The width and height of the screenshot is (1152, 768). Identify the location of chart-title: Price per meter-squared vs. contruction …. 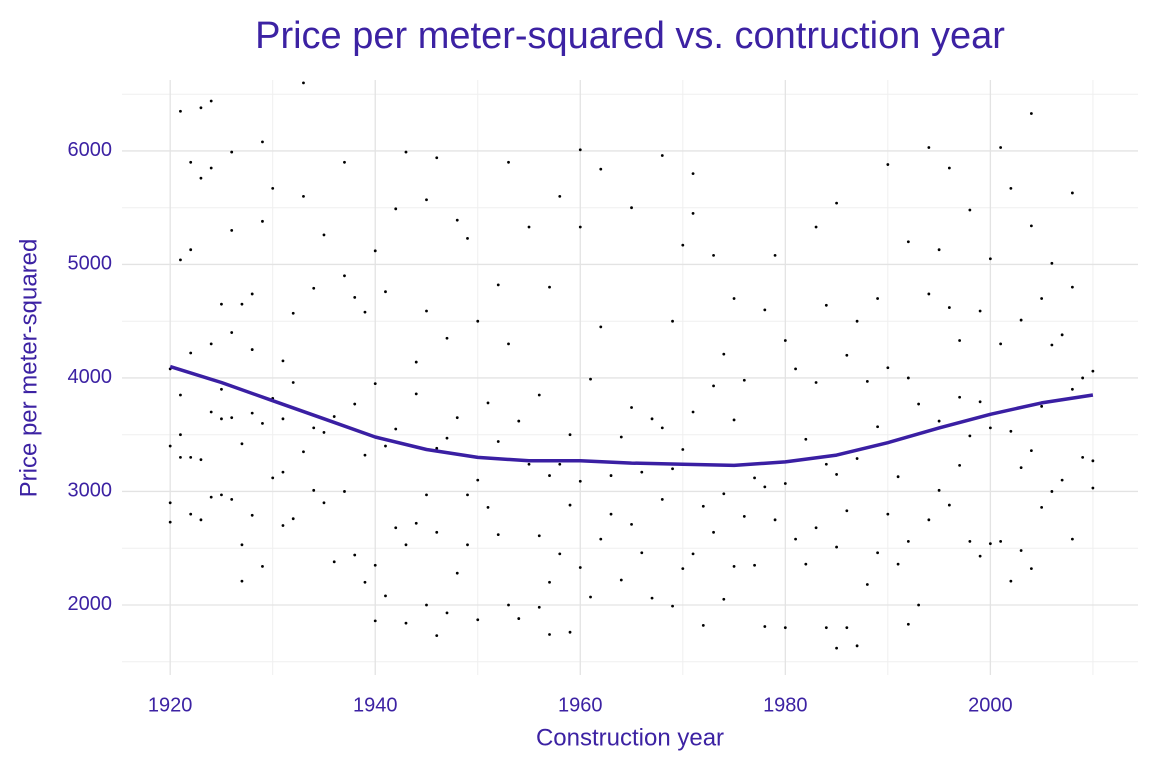
(630, 36).